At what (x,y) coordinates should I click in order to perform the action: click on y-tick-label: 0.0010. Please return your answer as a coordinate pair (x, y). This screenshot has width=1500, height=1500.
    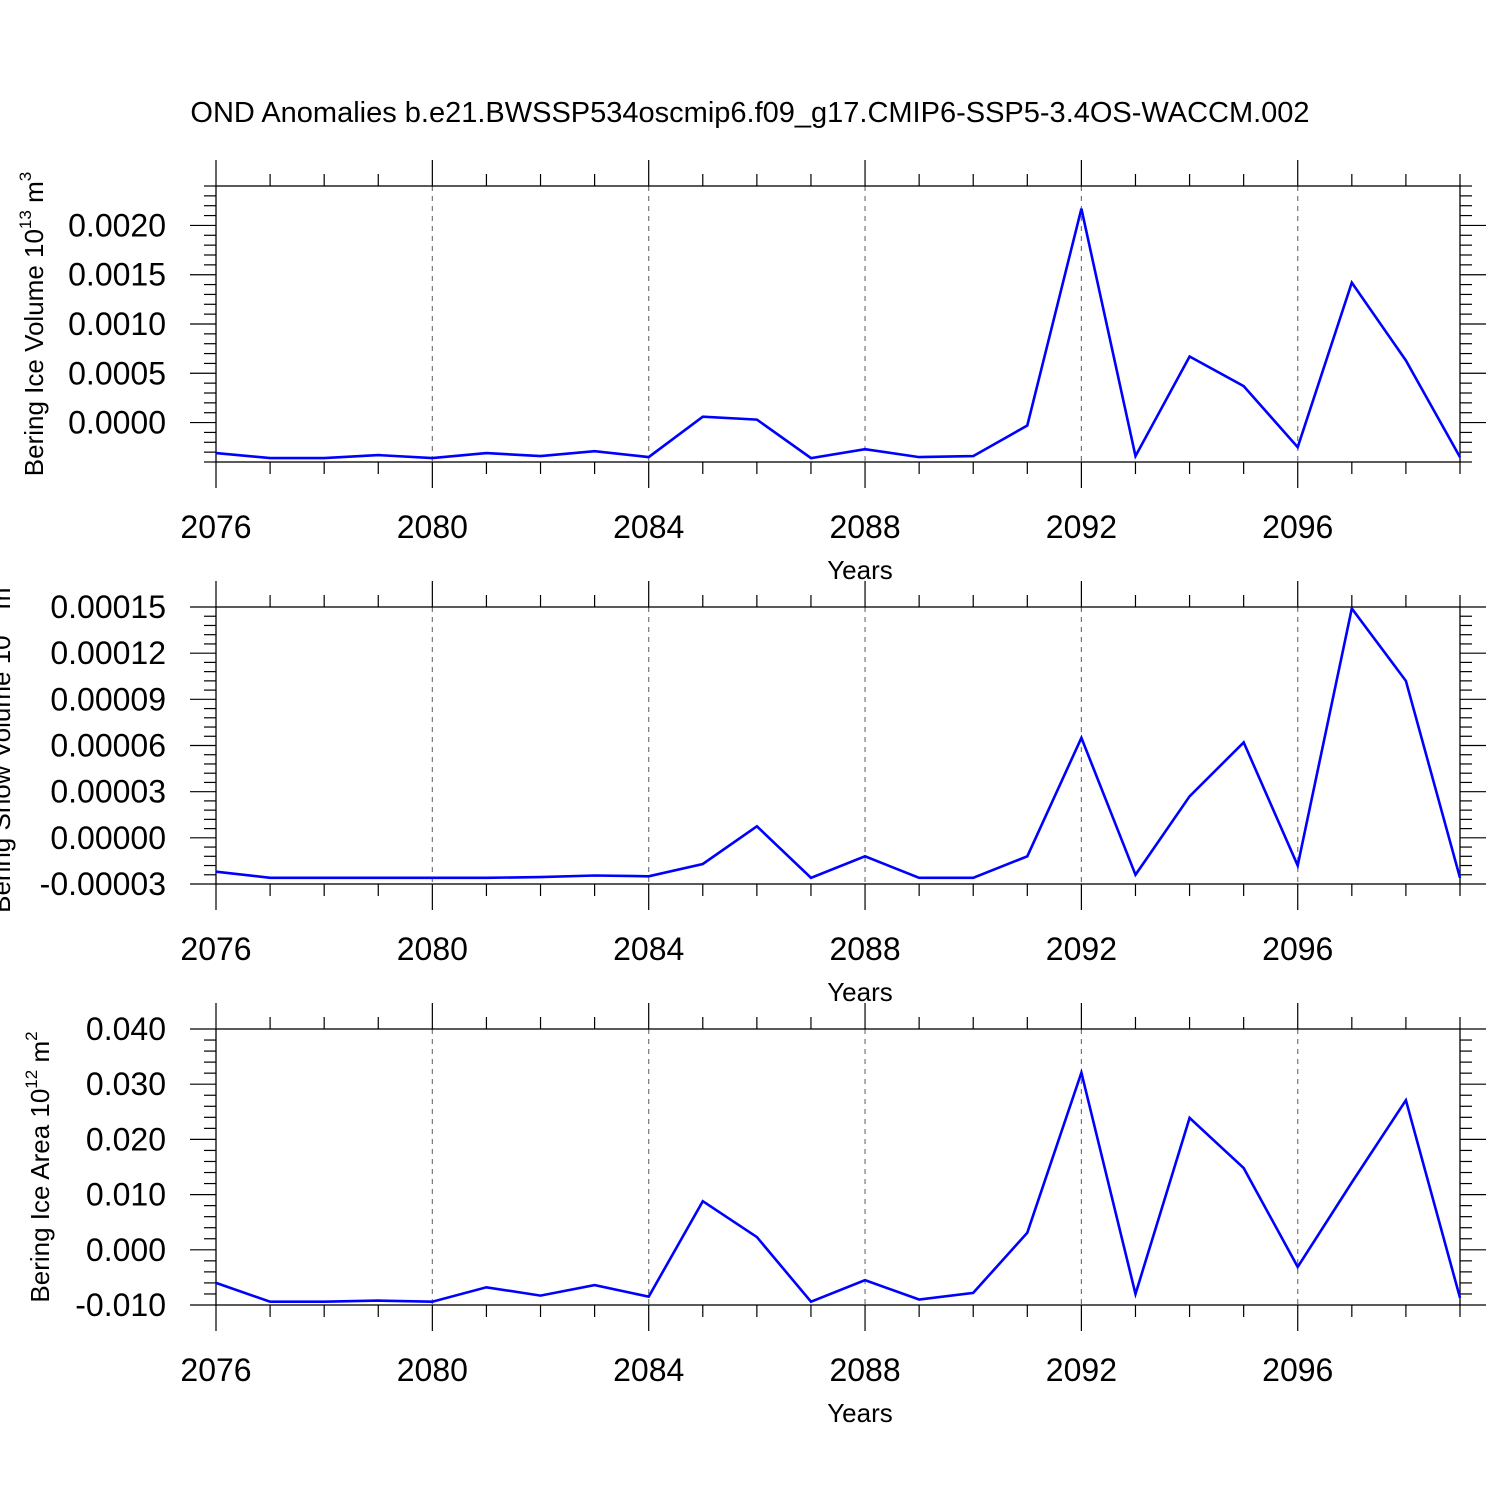
    Looking at the image, I should click on (117, 324).